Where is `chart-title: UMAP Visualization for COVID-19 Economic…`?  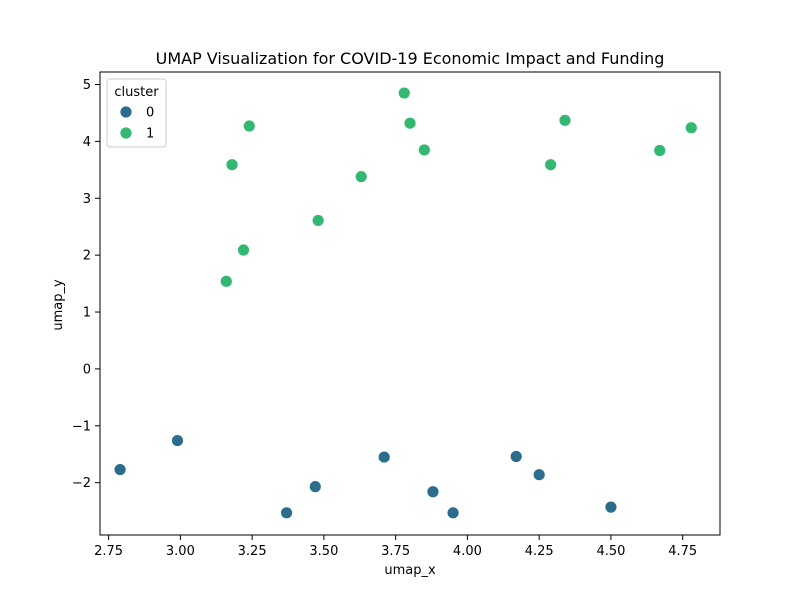 chart-title: UMAP Visualization for COVID-19 Economic… is located at coordinates (410, 58).